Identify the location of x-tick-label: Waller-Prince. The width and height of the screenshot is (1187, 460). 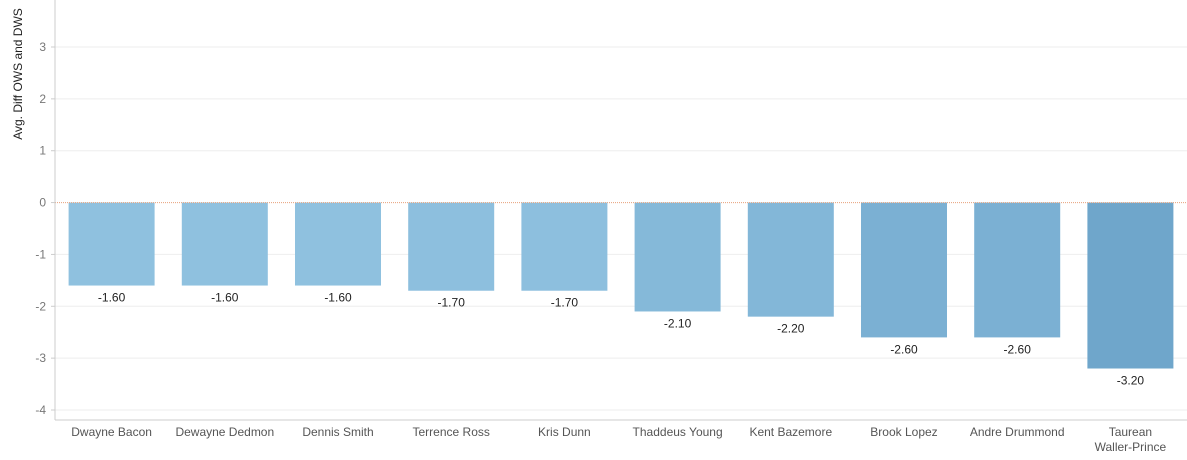
(1131, 447).